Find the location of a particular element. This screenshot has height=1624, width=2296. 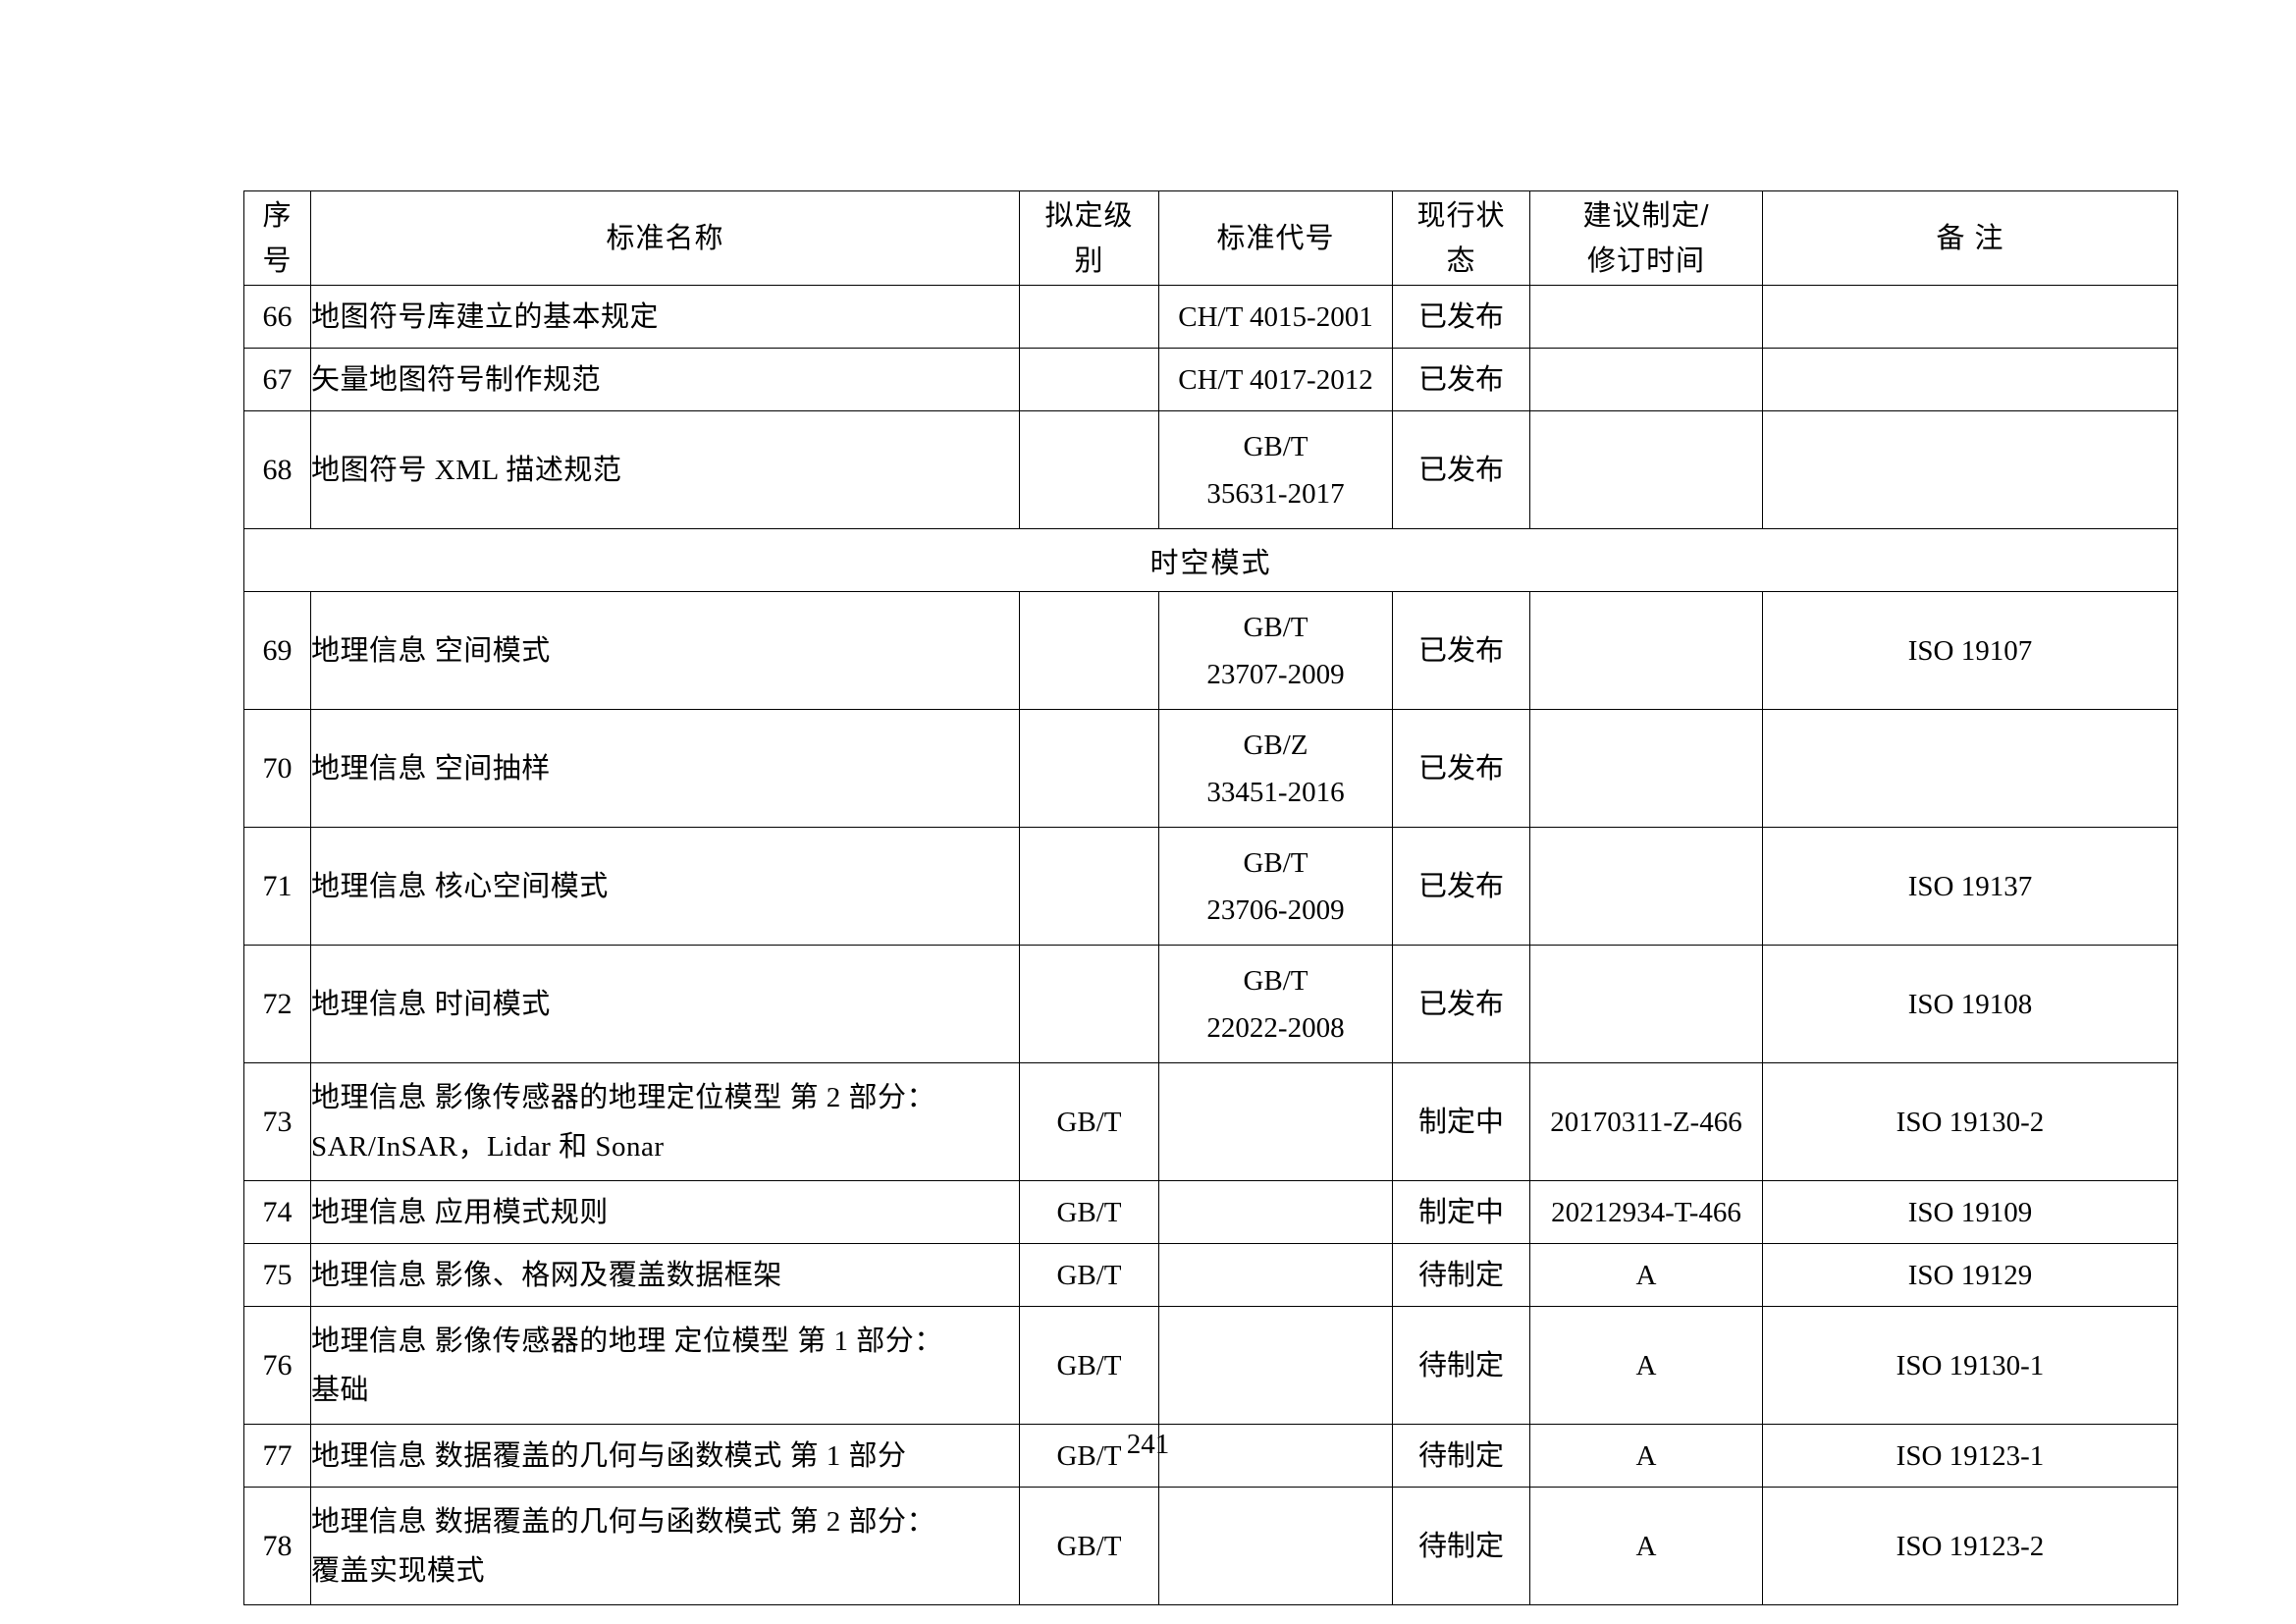

cell-proposed-time: 20212934-T-466 is located at coordinates (1646, 1212).